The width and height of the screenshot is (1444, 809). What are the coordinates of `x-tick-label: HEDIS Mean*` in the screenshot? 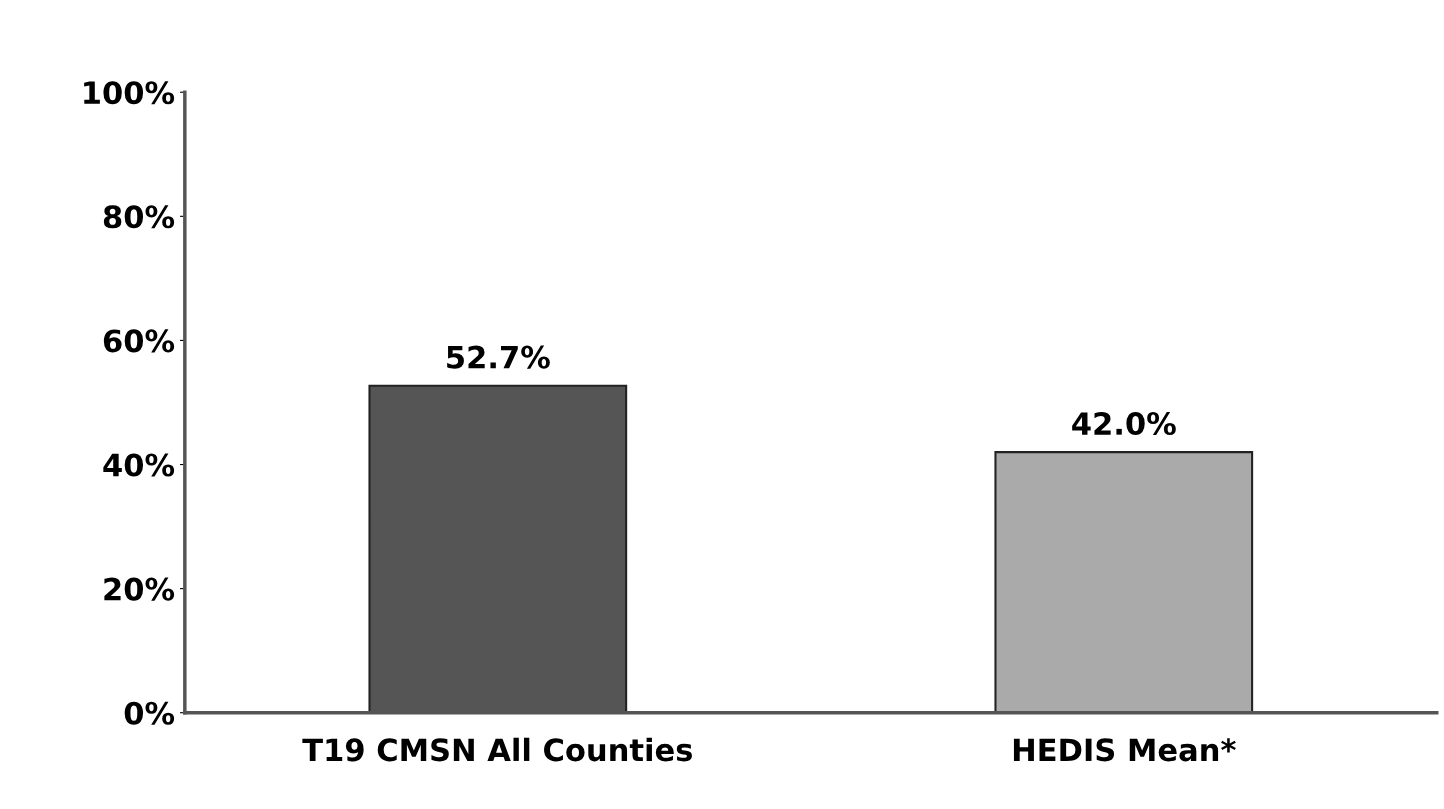 It's located at (1124, 750).